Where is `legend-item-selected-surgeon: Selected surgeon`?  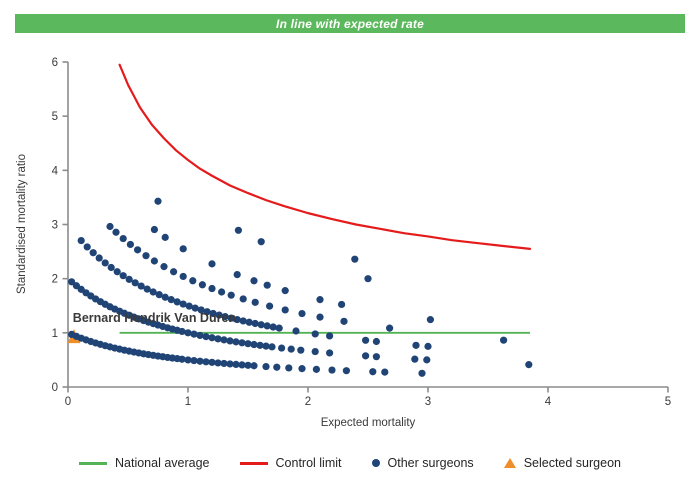
legend-item-selected-surgeon: Selected surgeon is located at coordinates (562, 463).